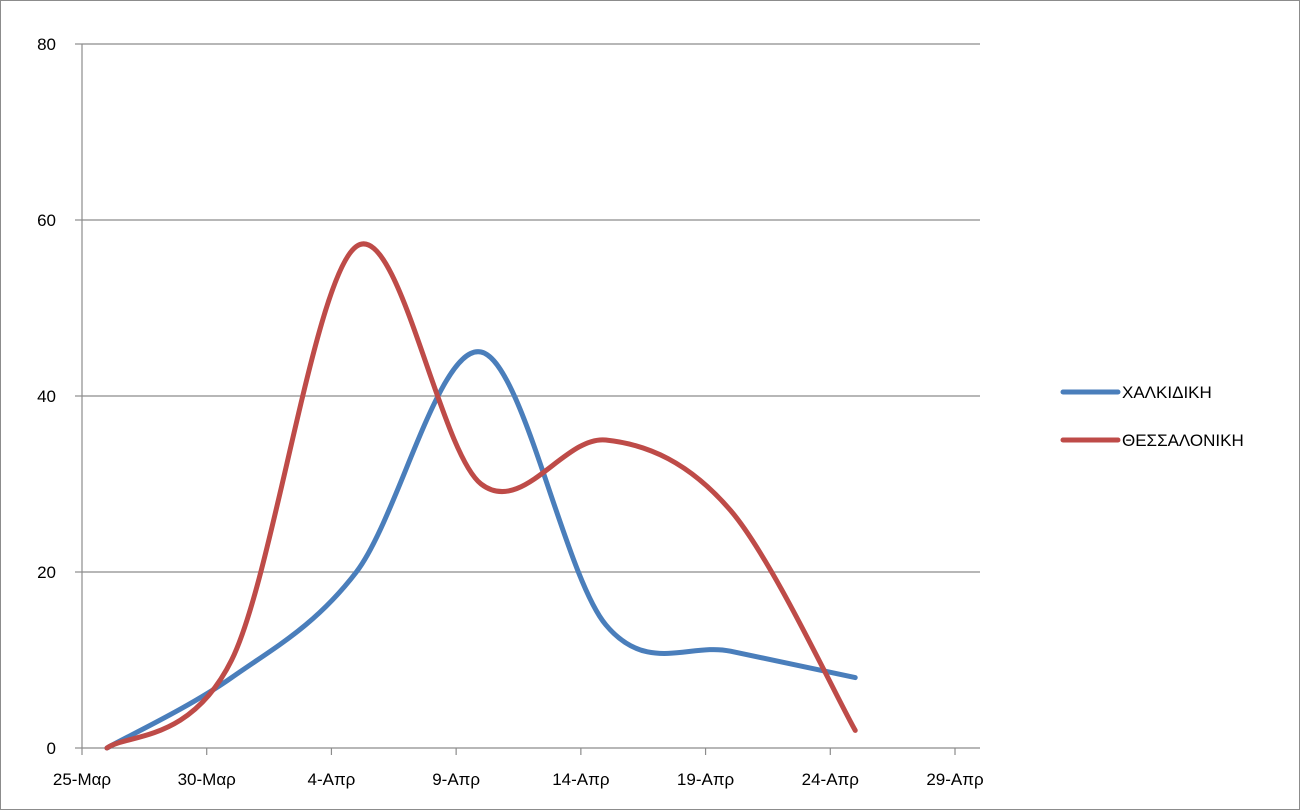  Describe the element at coordinates (1167, 392) in the screenshot. I see `legend-label-1: ΧΑΛΚΙΔΙΚΗ` at that location.